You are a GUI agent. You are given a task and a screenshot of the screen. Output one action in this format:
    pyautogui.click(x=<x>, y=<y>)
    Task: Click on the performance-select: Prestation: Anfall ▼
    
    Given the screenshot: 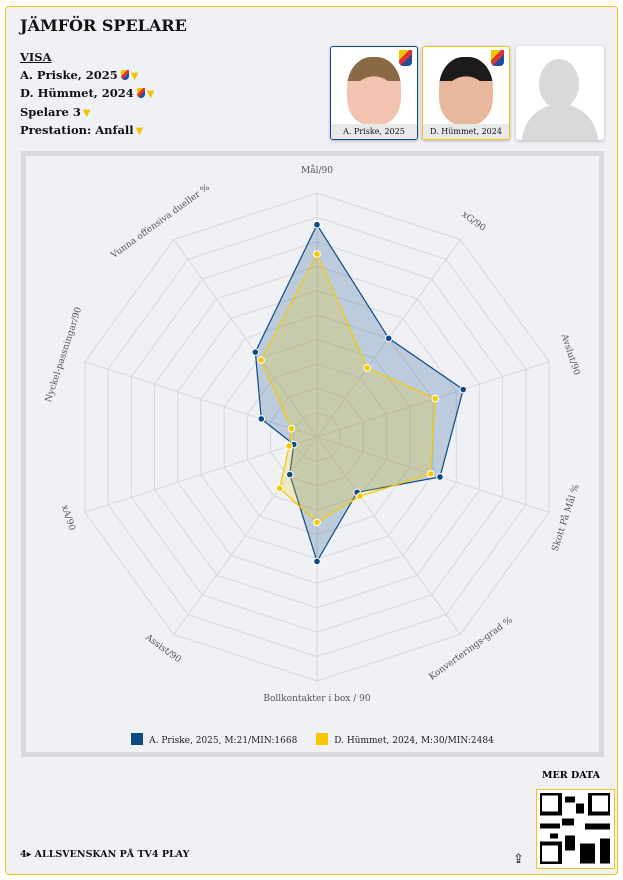 What is the action you would take?
    pyautogui.click(x=87, y=131)
    